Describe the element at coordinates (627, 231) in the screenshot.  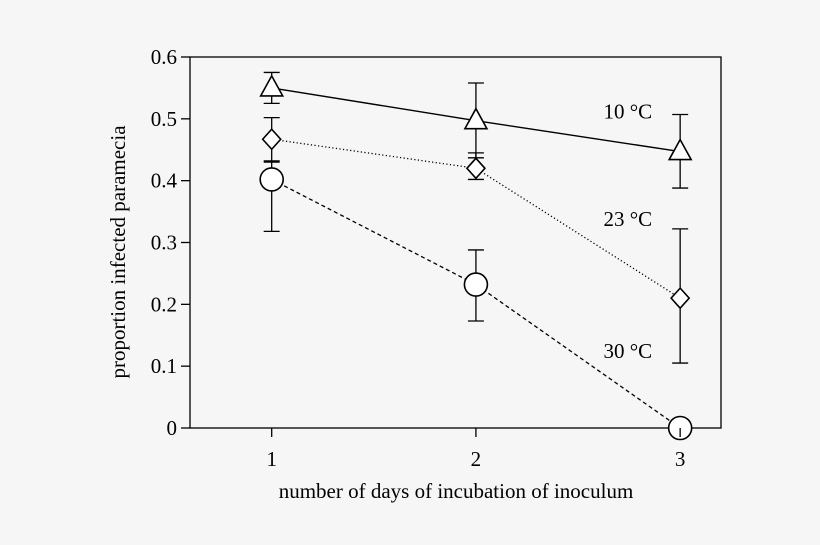
I see `series-labels: 10 °C 23 °C 30 °C` at that location.